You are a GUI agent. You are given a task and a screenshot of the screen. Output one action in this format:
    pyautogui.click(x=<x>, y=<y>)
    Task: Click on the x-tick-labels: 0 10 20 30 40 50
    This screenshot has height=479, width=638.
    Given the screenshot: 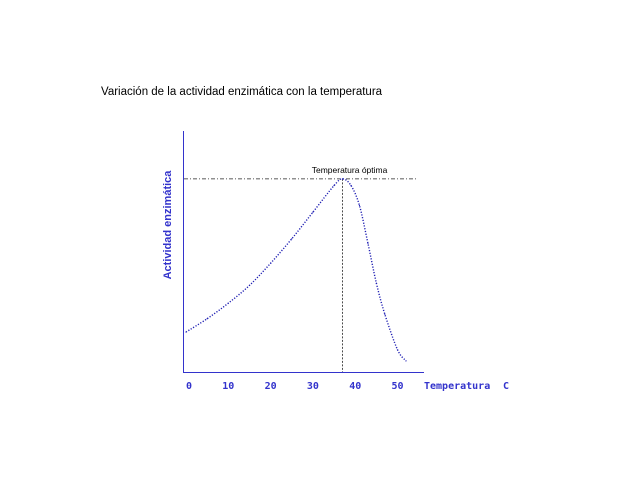 What is the action you would take?
    pyautogui.click(x=295, y=386)
    